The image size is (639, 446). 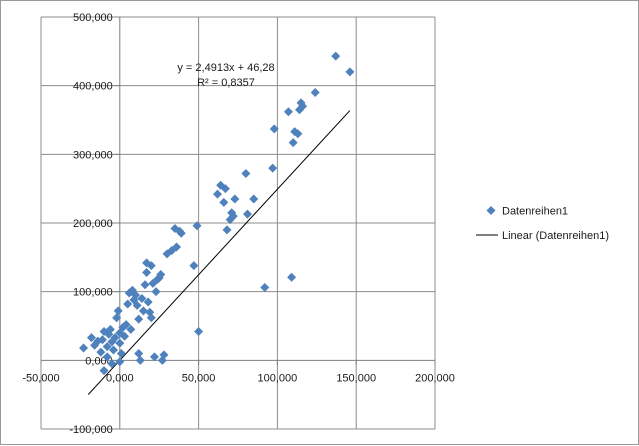 I want to click on x-tick-label: 150,000, so click(x=356, y=378).